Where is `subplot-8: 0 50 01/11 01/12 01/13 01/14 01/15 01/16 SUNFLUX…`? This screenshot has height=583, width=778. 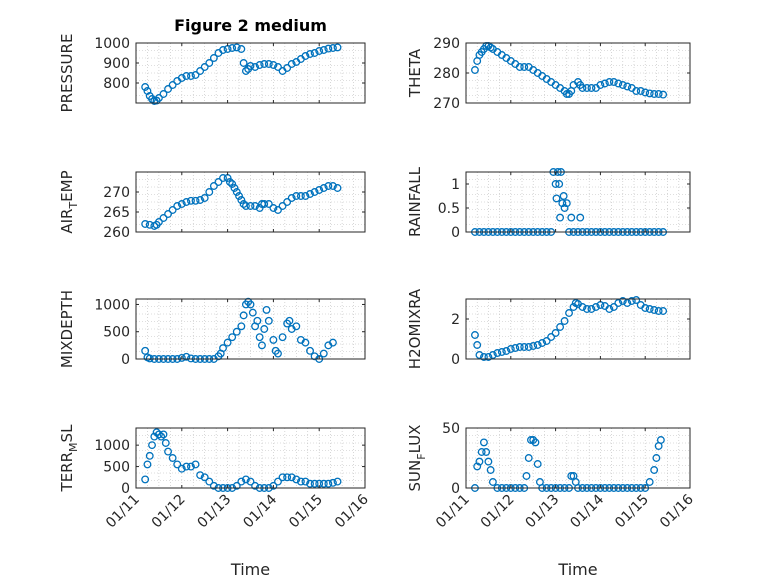
subplot-8: 0 50 01/11 01/12 01/13 01/14 01/15 01/16 SUNFLUX… is located at coordinates (551, 500).